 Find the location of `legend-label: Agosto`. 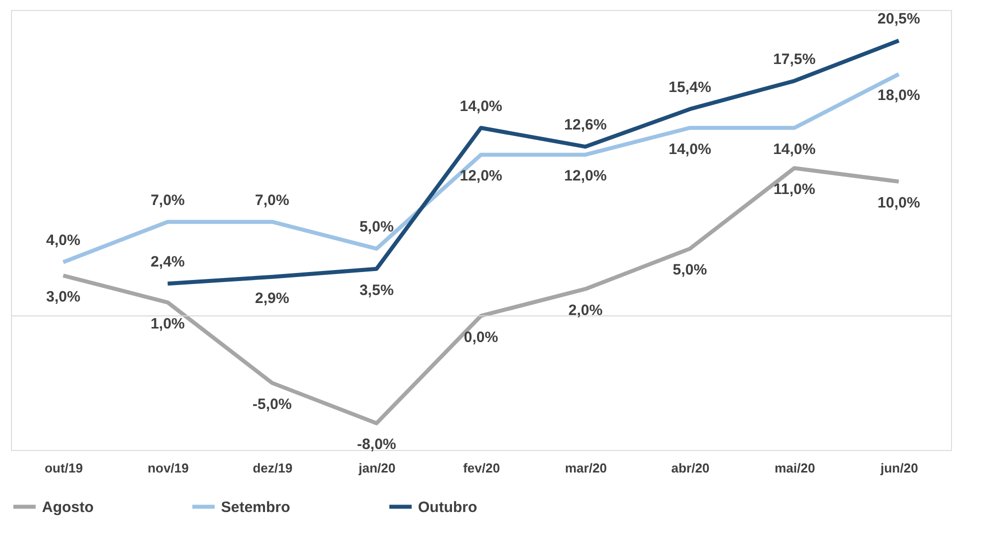

legend-label: Agosto is located at coordinates (68, 507).